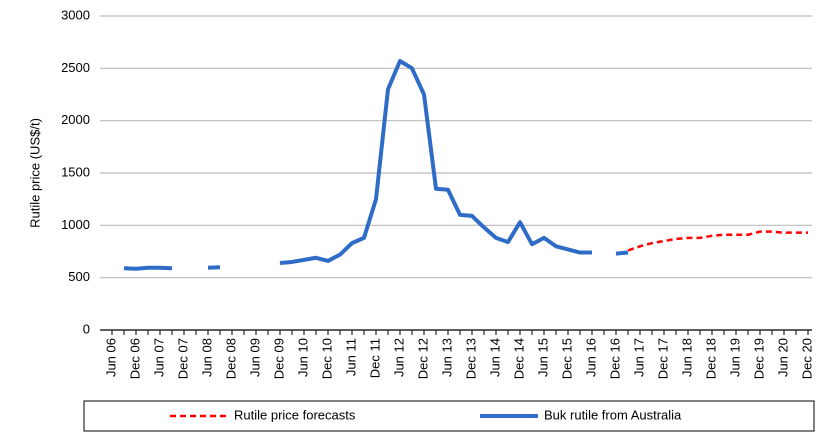 The width and height of the screenshot is (823, 432). What do you see at coordinates (717, 241) in the screenshot?
I see `line-series` at bounding box center [717, 241].